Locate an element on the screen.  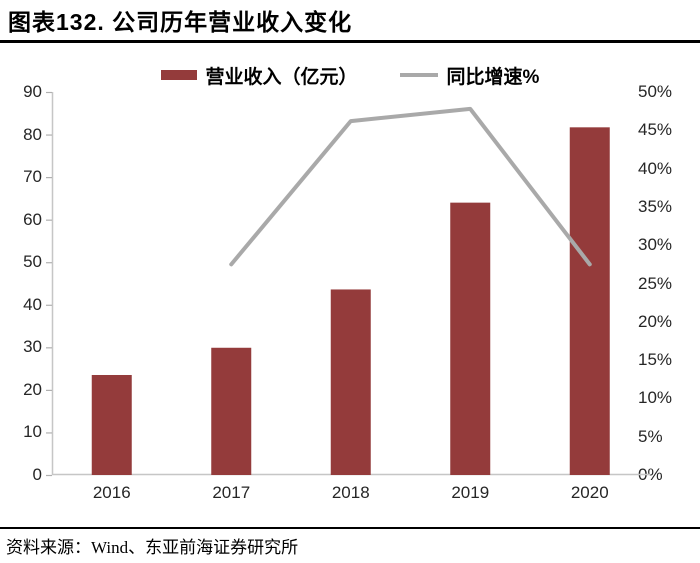
title-divider is located at coordinates (350, 41).